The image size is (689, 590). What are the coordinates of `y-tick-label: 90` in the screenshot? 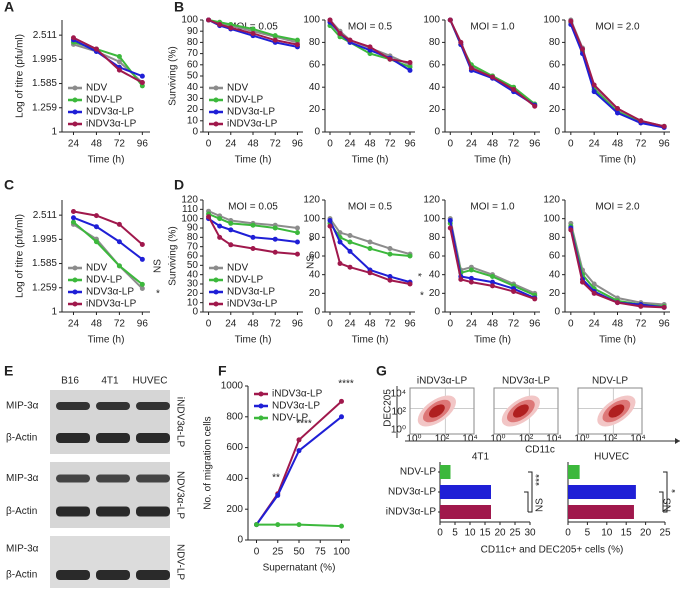 It's located at (193, 31).